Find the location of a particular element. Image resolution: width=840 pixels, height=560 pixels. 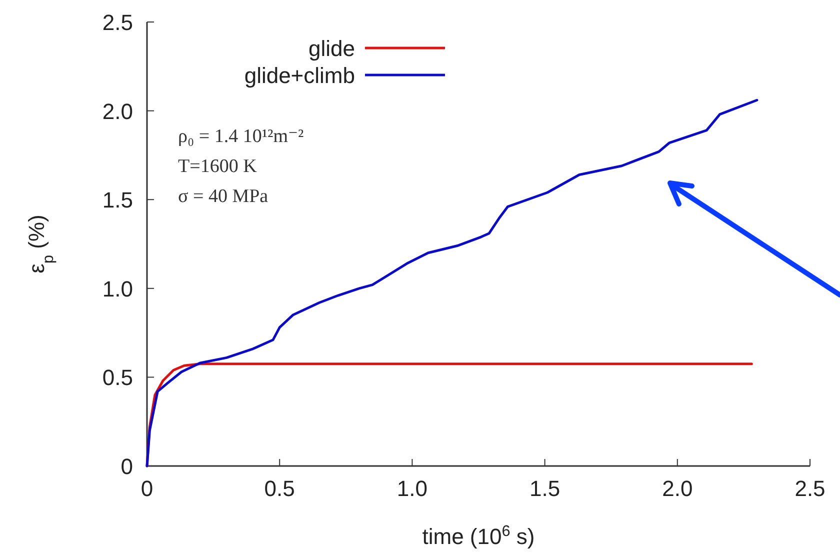

x-tick-label: 1.0 is located at coordinates (412, 488).